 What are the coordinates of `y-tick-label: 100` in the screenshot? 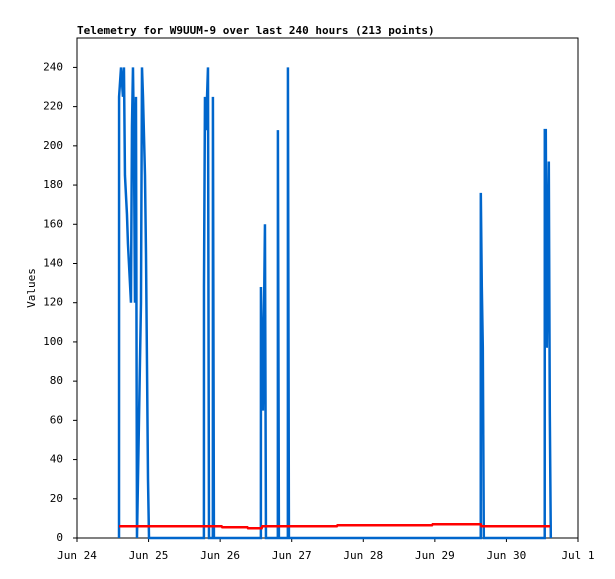 It's located at (53, 341).